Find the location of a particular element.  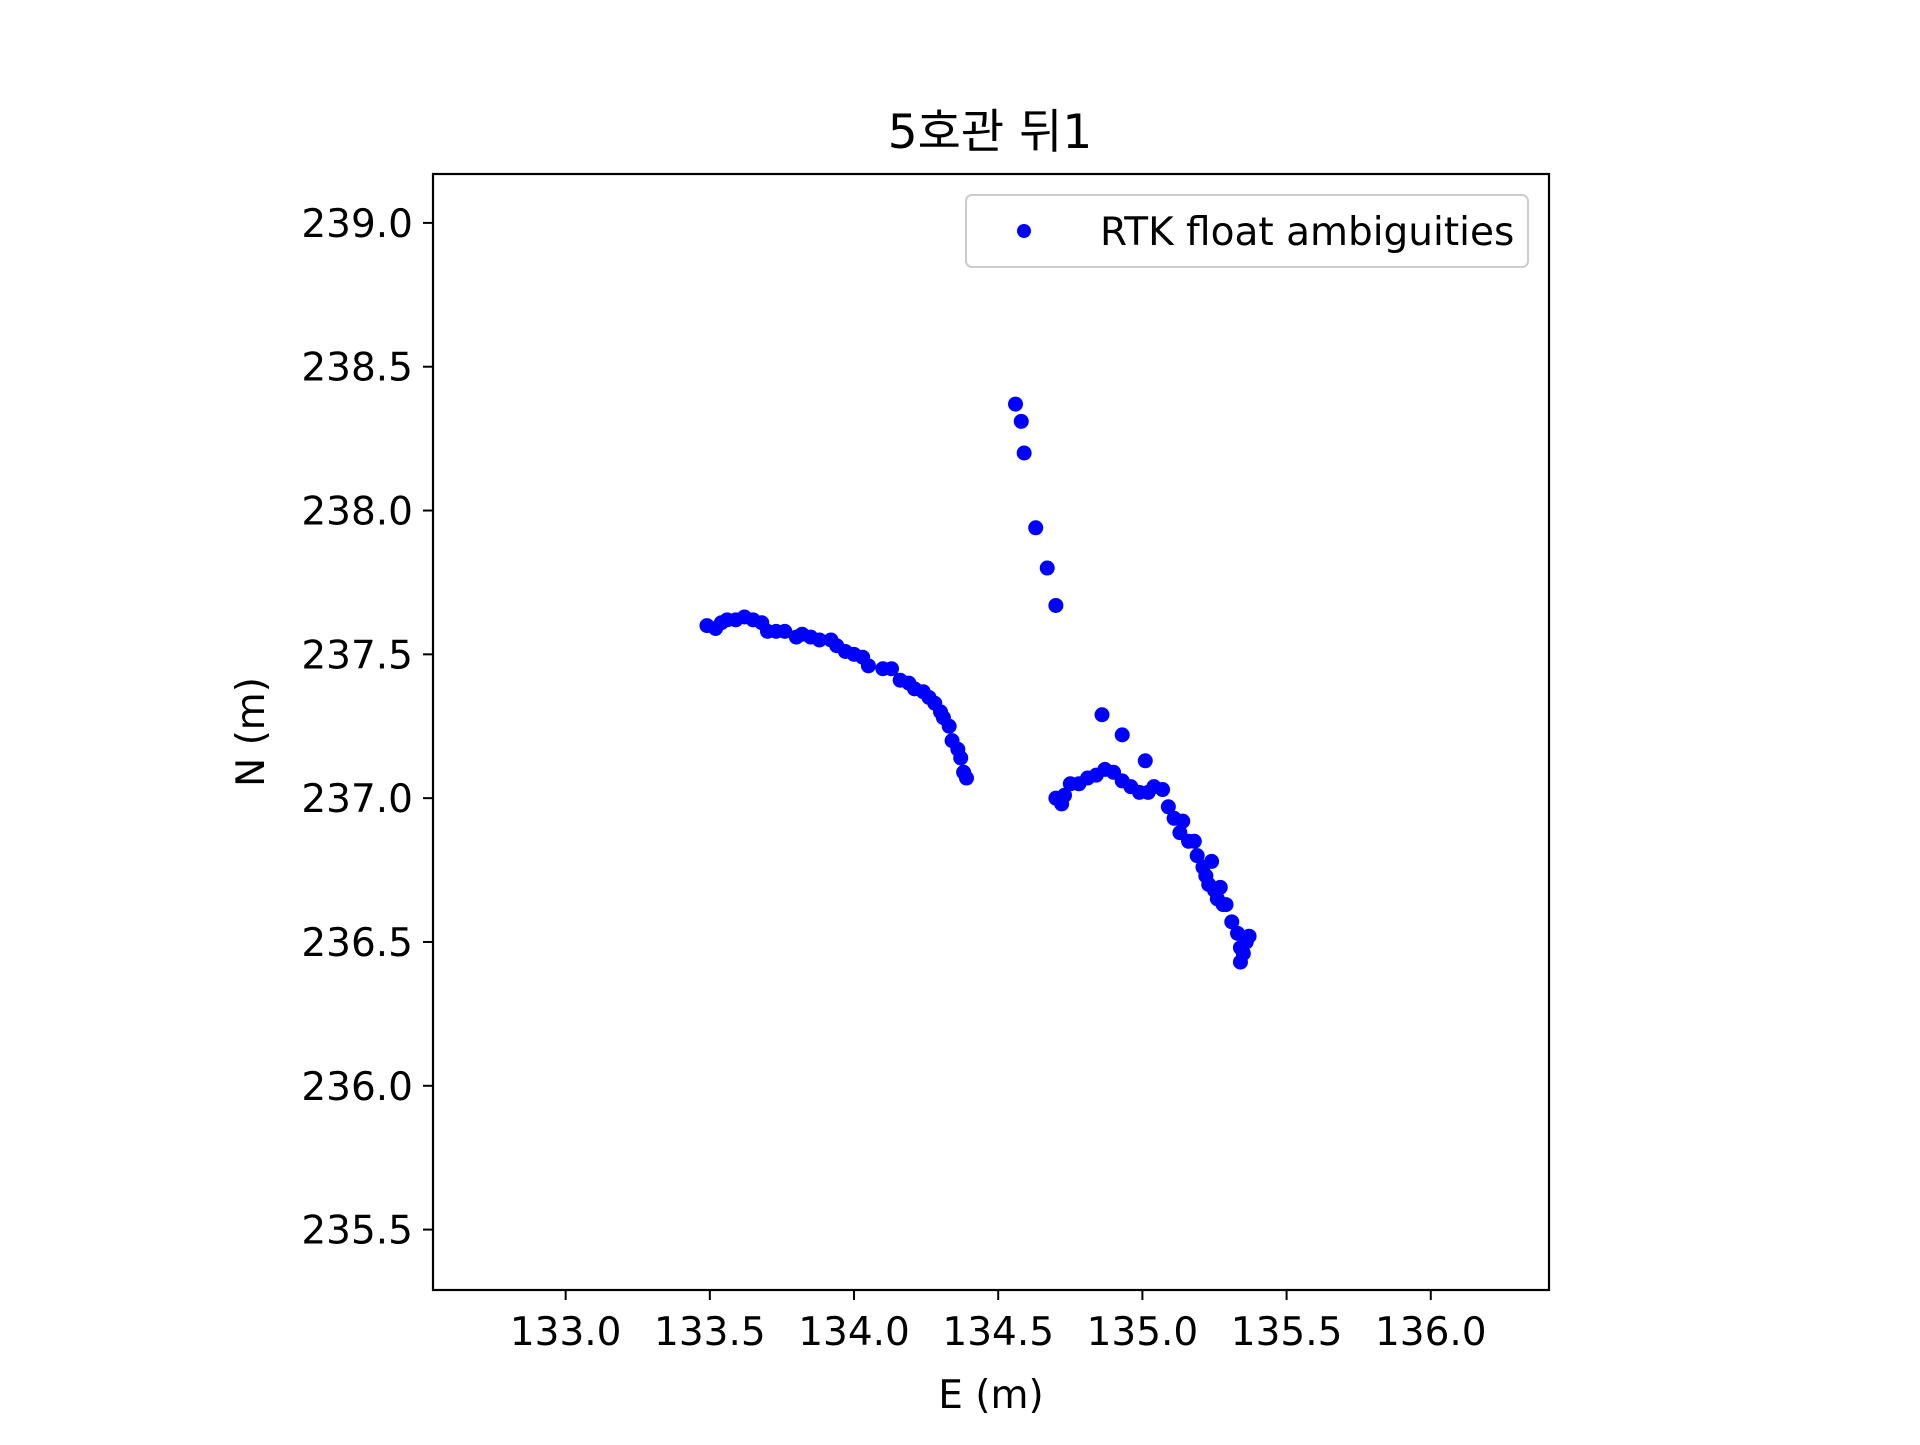

y-tick-label: 236.5 is located at coordinates (357, 943).